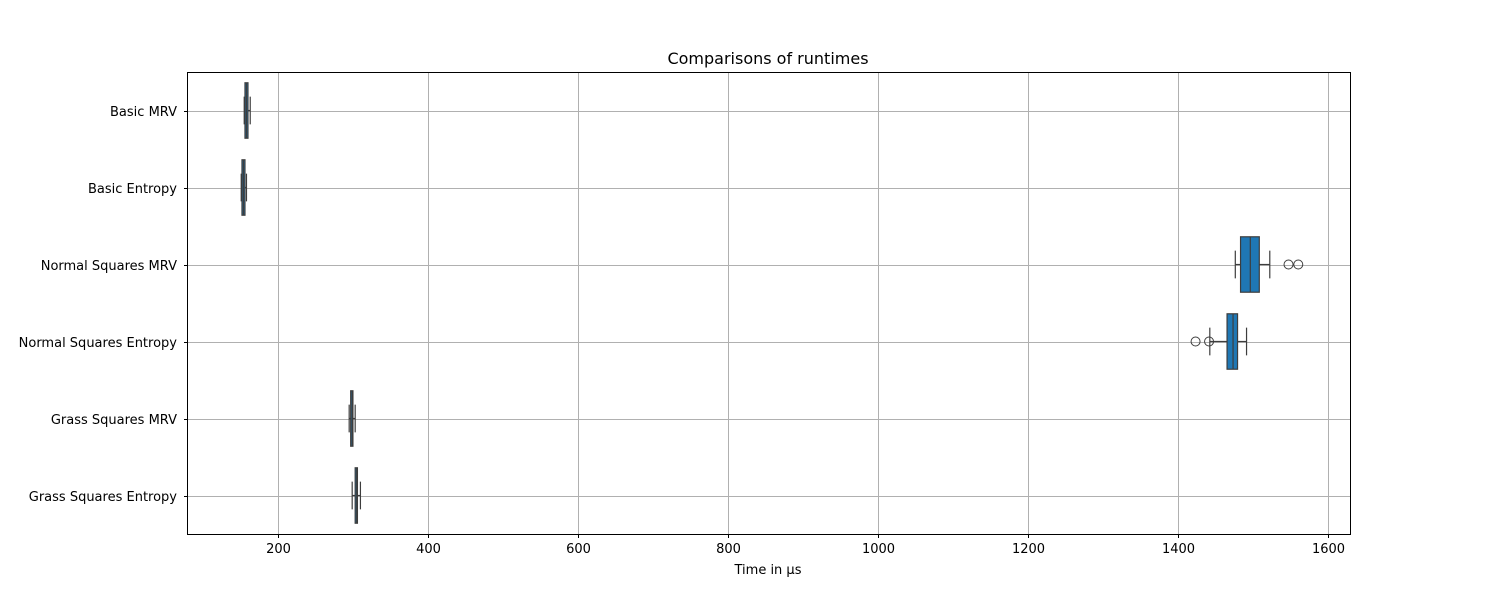  I want to click on y-tick-label: Normal Squares MRV, so click(109, 266).